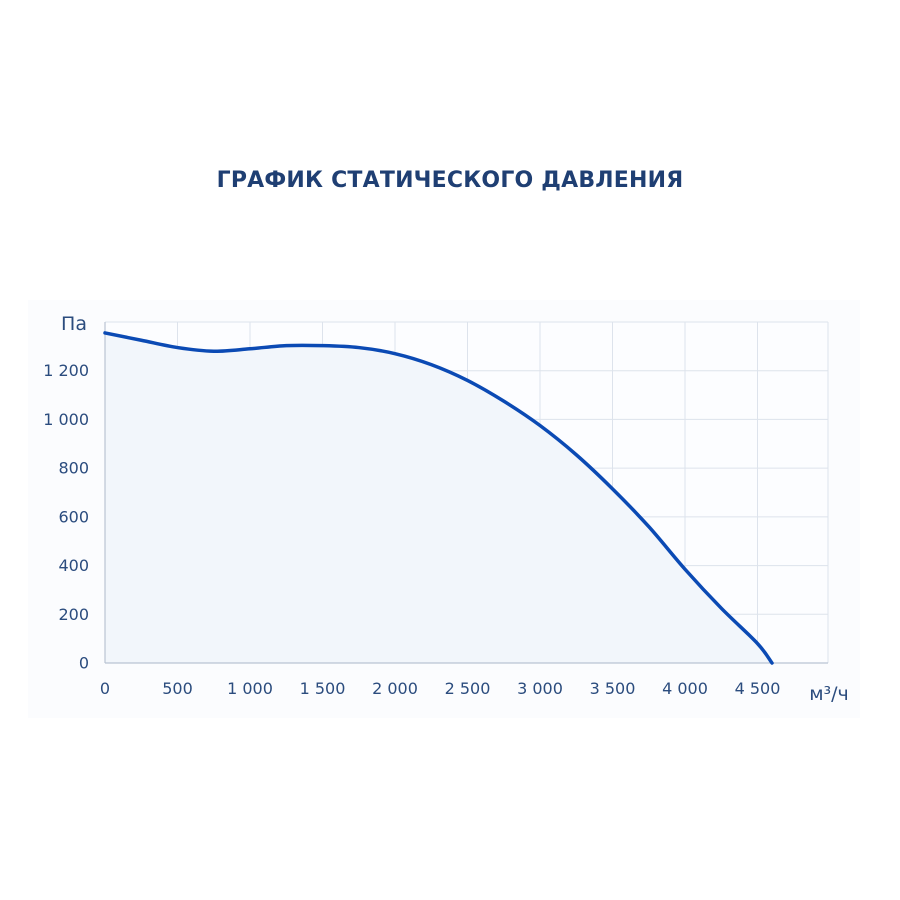 This screenshot has width=900, height=900. I want to click on y-tick-label-2: 400, so click(73, 565).